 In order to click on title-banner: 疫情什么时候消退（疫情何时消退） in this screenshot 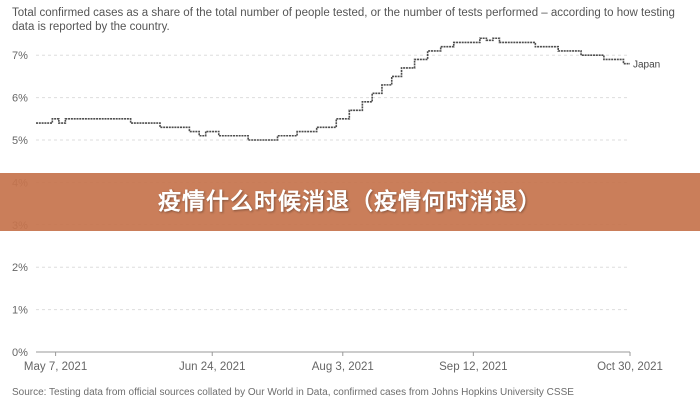, I will do `click(350, 202)`.